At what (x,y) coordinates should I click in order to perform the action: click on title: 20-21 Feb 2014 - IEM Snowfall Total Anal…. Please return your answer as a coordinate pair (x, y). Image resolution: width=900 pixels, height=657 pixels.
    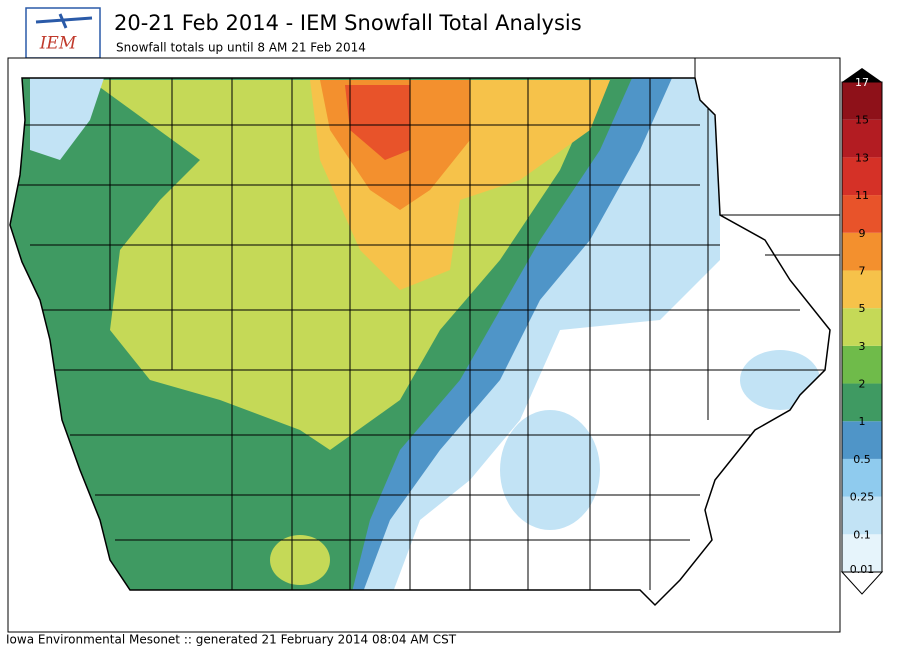
    Looking at the image, I should click on (348, 23).